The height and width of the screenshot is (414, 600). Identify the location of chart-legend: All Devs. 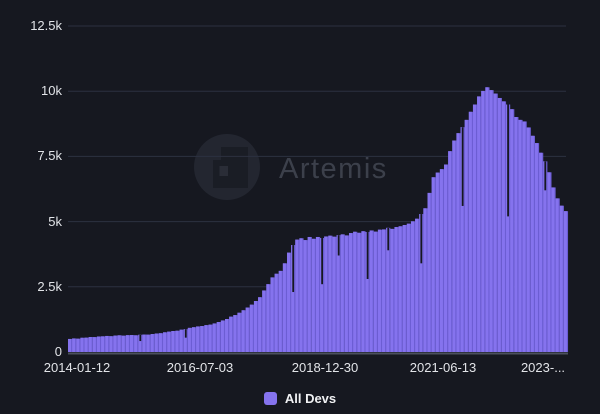
(300, 398).